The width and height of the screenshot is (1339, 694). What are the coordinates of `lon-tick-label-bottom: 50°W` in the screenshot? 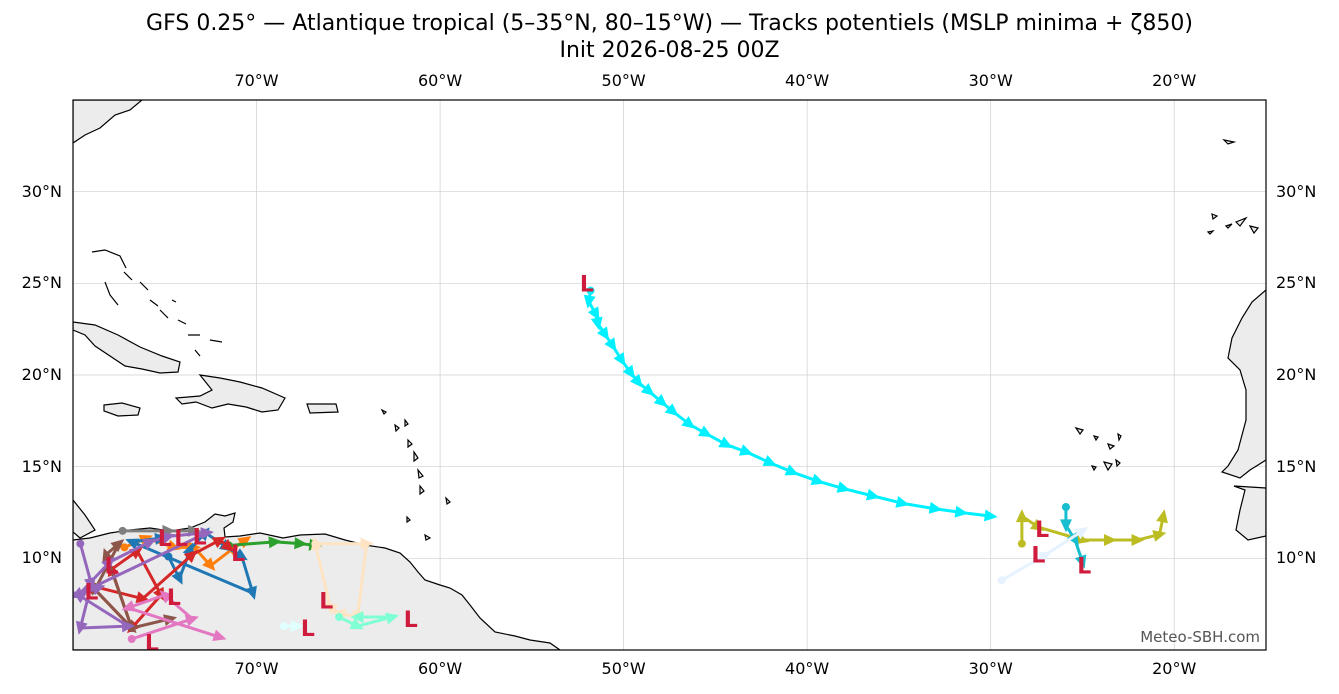 It's located at (623, 668).